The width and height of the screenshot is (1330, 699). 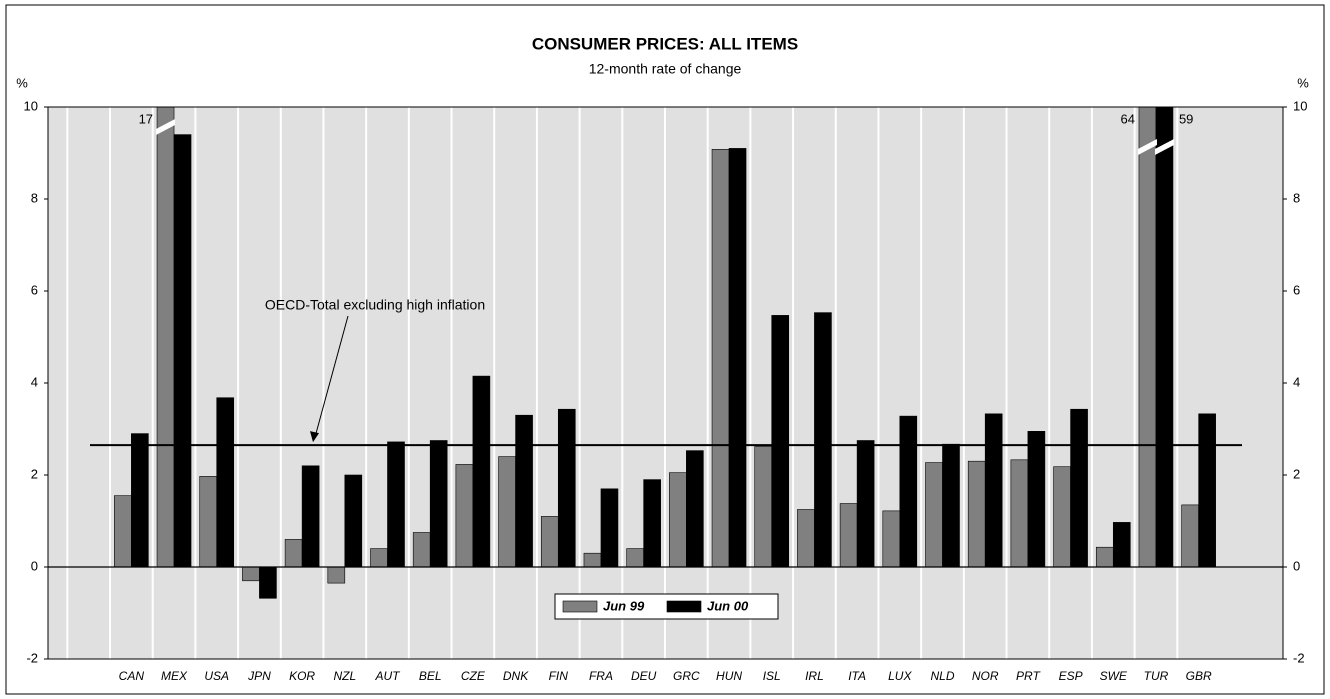 What do you see at coordinates (942, 676) in the screenshot?
I see `x-tick-label: NLD` at bounding box center [942, 676].